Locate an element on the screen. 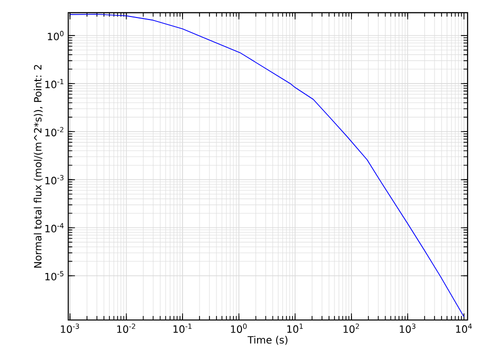 This screenshot has width=480, height=360. y-tick-label: 10$^{-5}$ is located at coordinates (54, 275).